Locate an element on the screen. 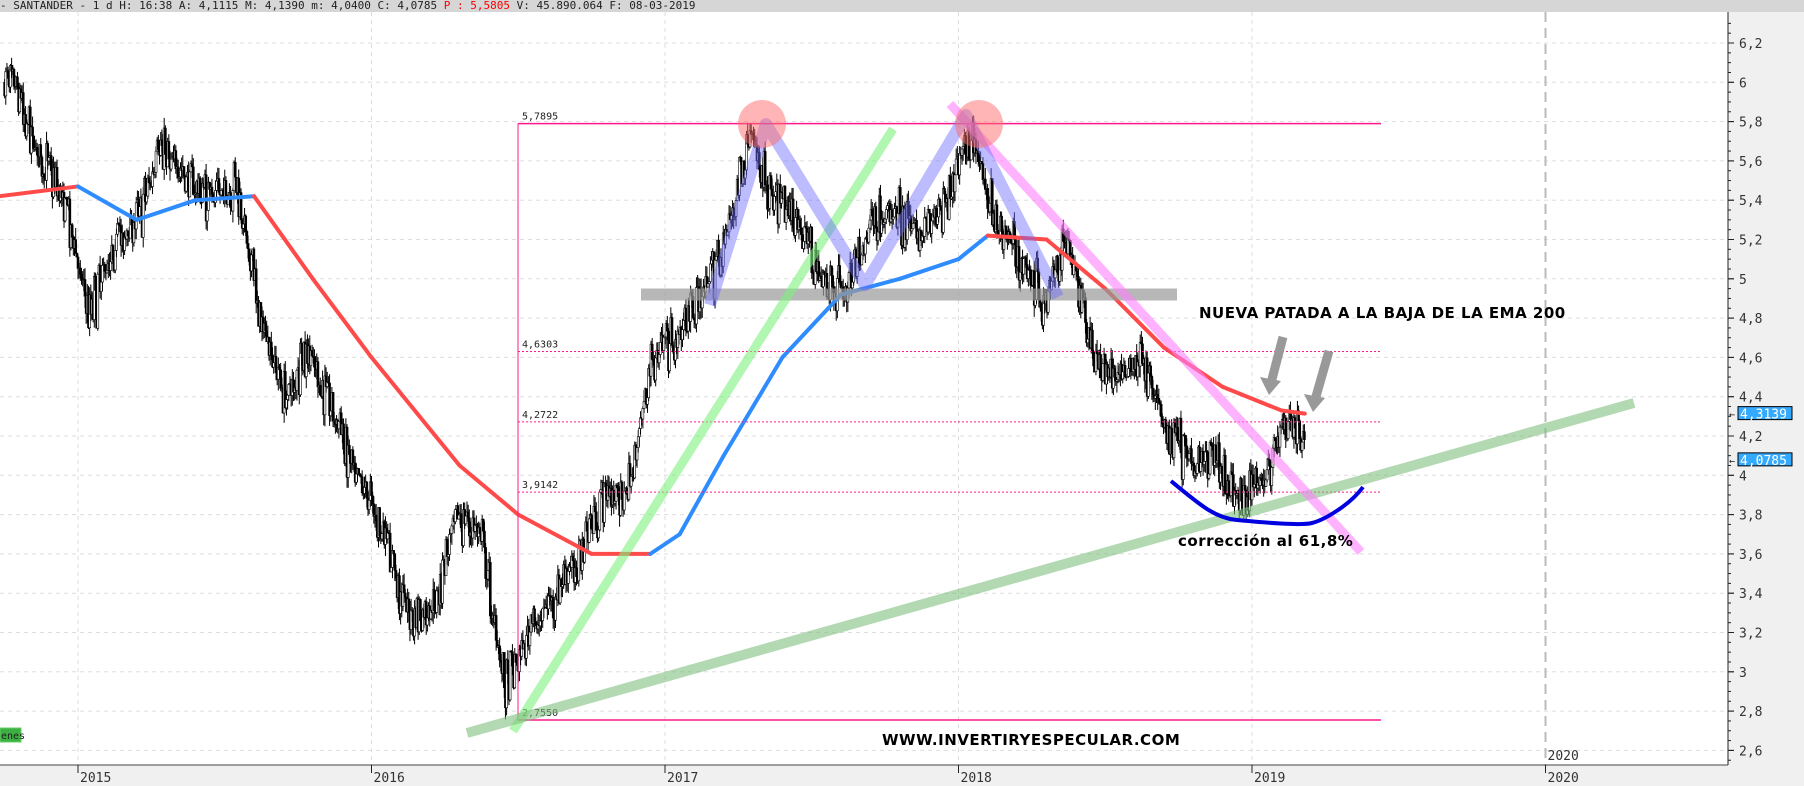 Image resolution: width=1804 pixels, height=786 pixels. y-tick-label: 6 is located at coordinates (1743, 83).